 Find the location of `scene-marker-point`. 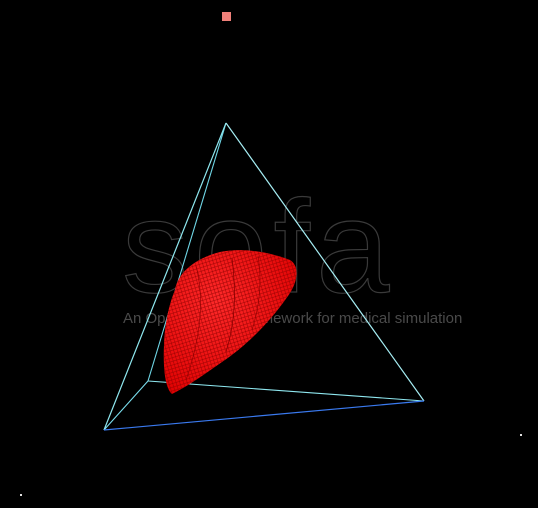

scene-marker-point is located at coordinates (226, 16).